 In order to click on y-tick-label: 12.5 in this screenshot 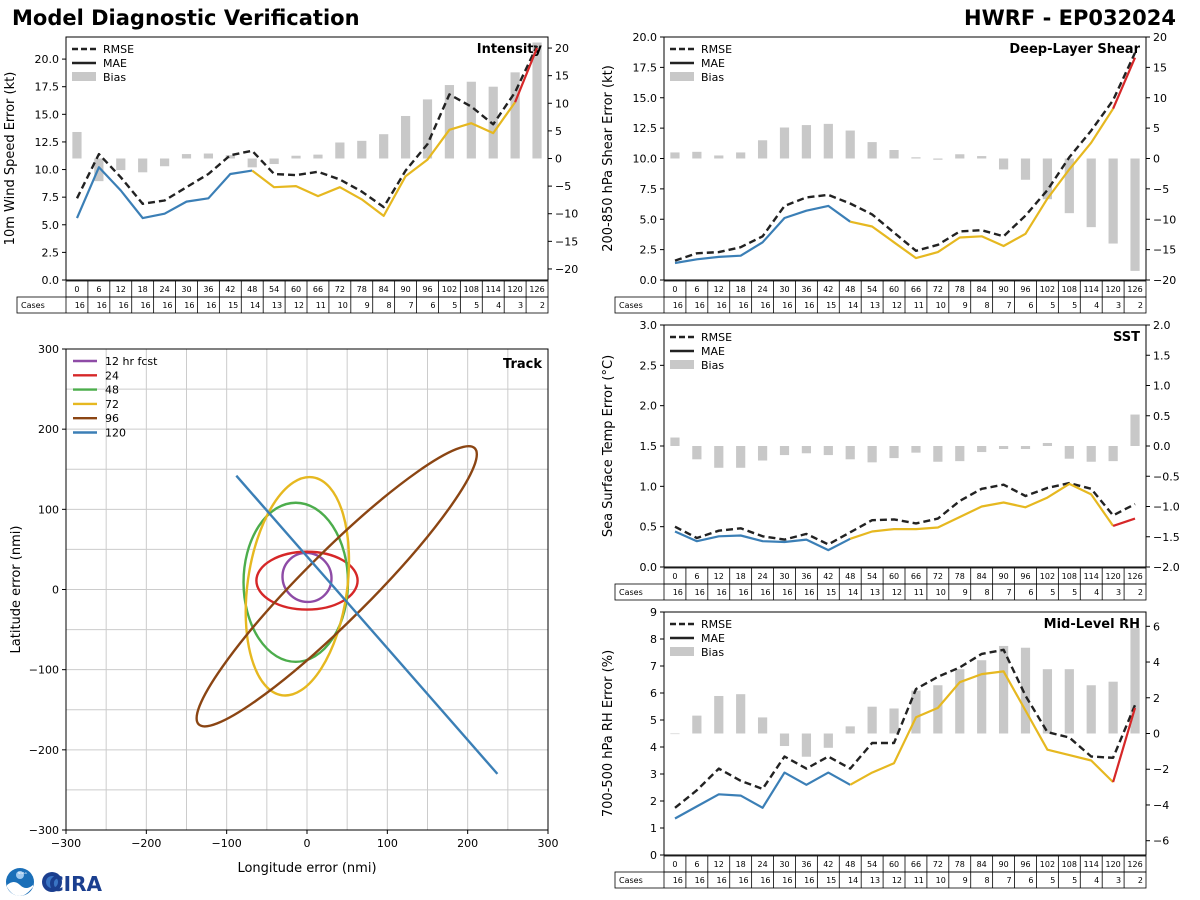, I will do `click(645, 128)`.